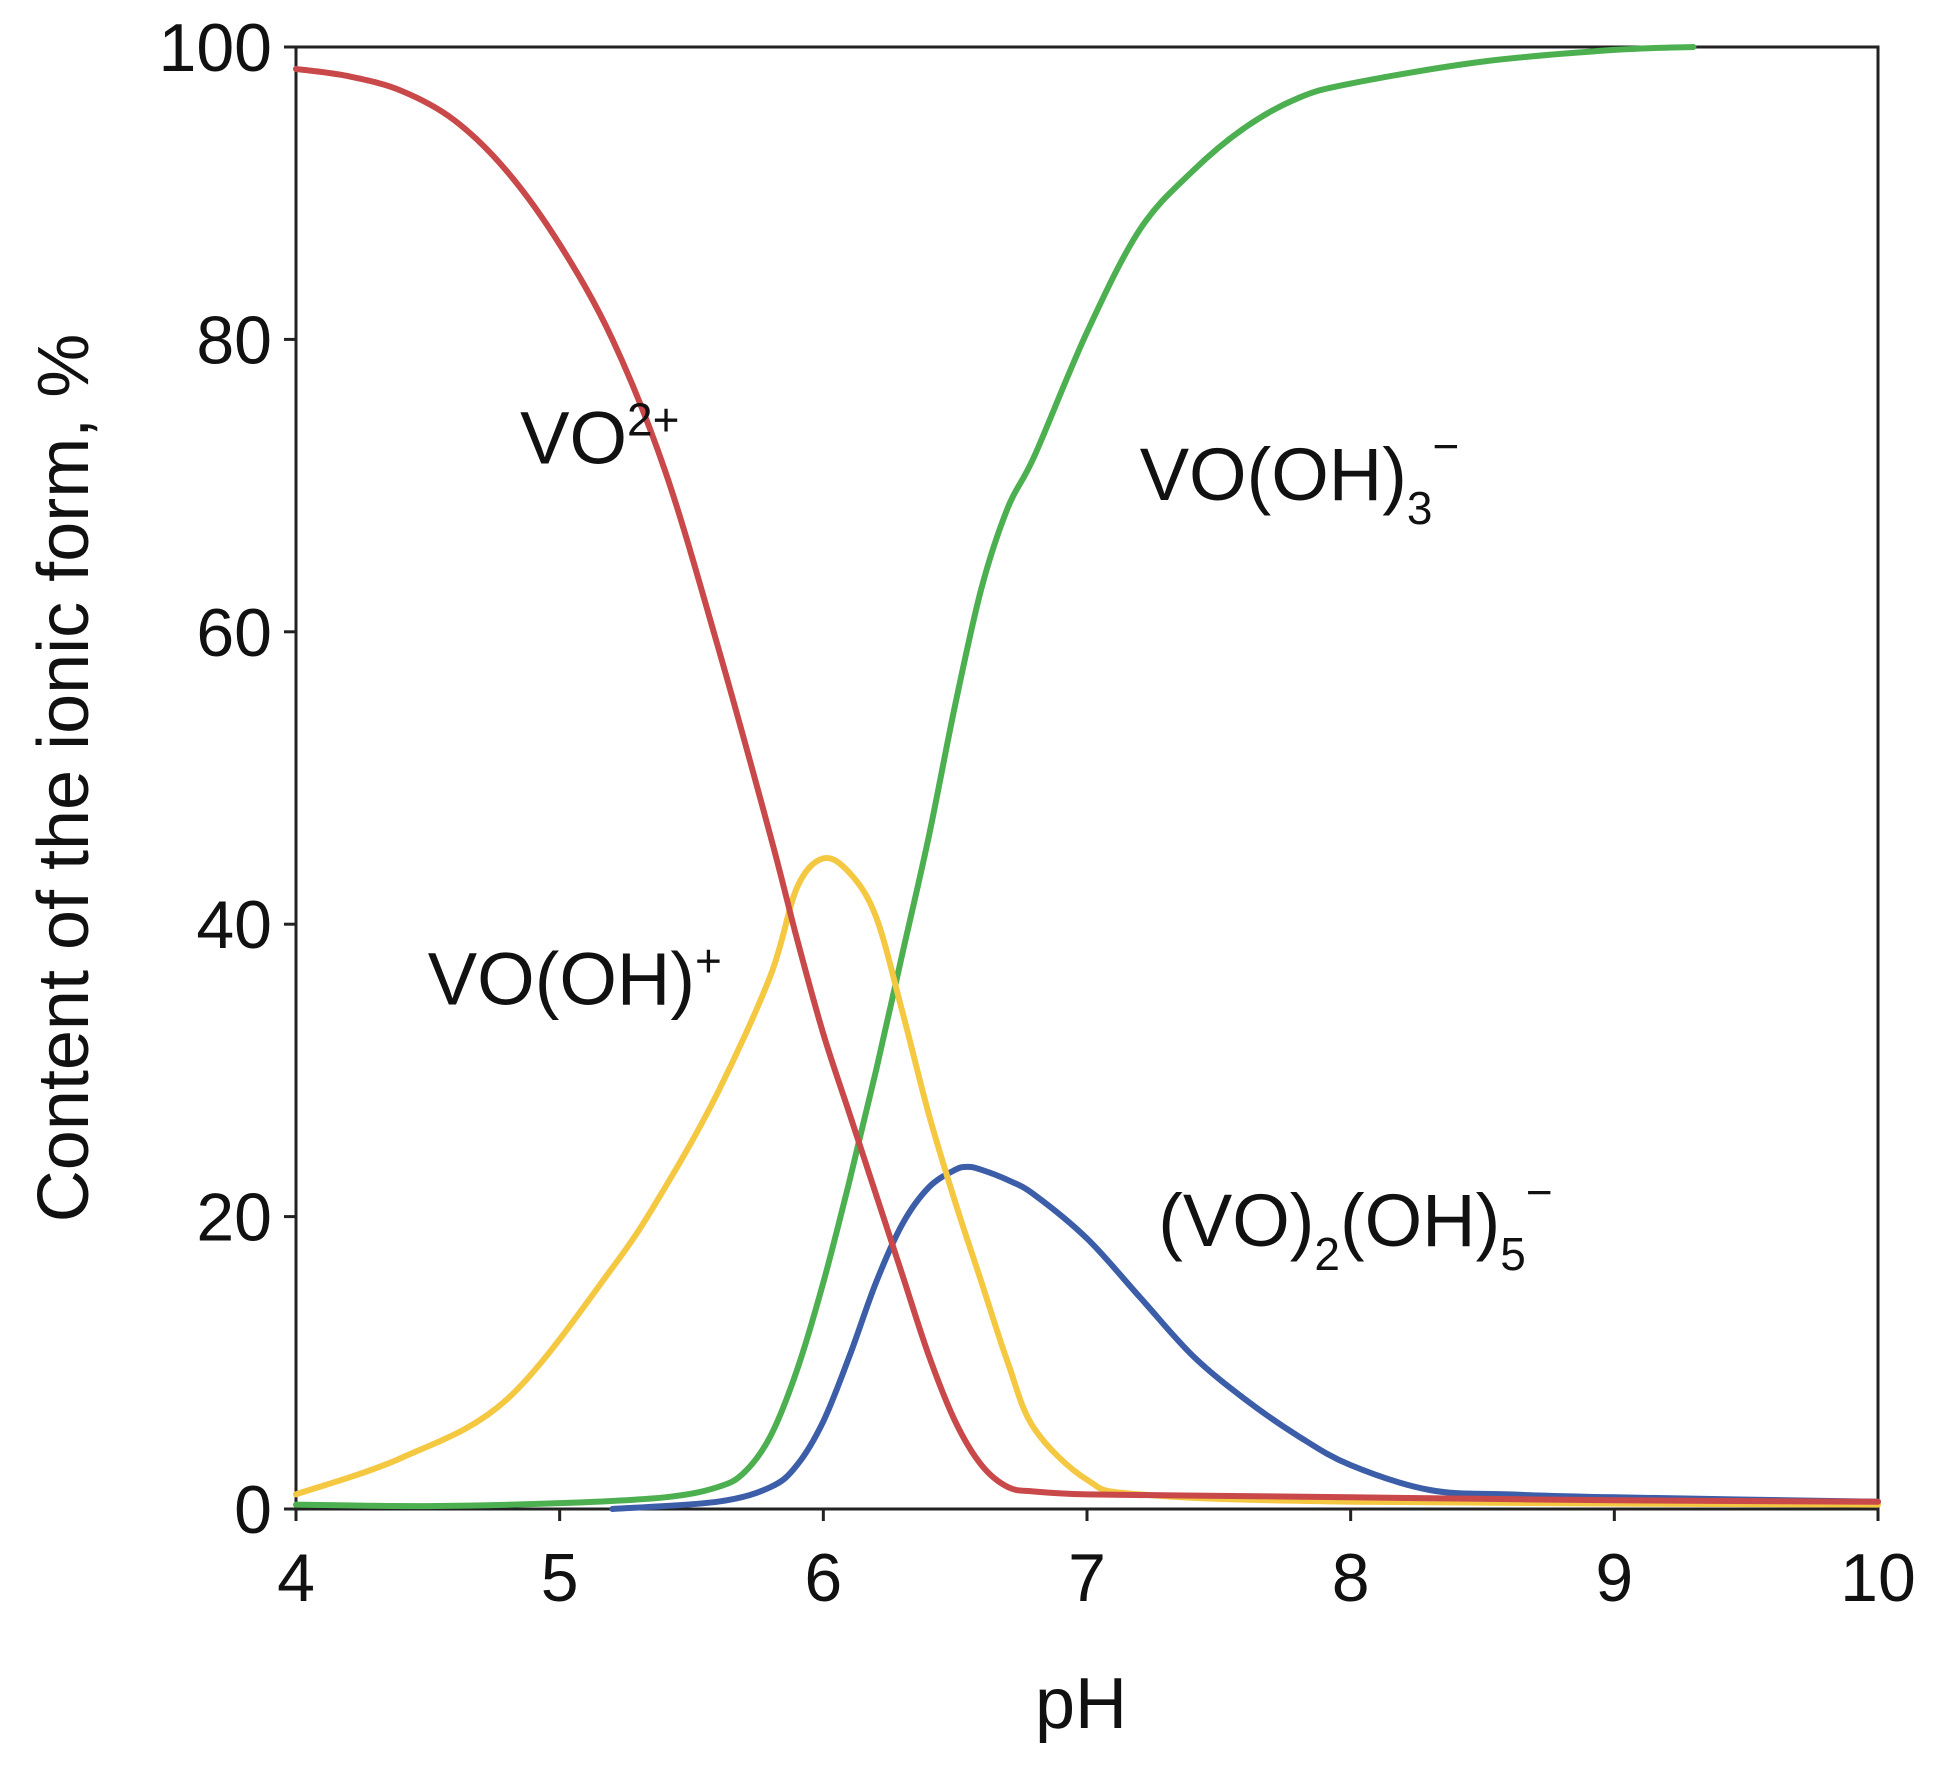  Describe the element at coordinates (1420, 1220) in the screenshot. I see `label-vo2oh5-base2: (OH)` at that location.